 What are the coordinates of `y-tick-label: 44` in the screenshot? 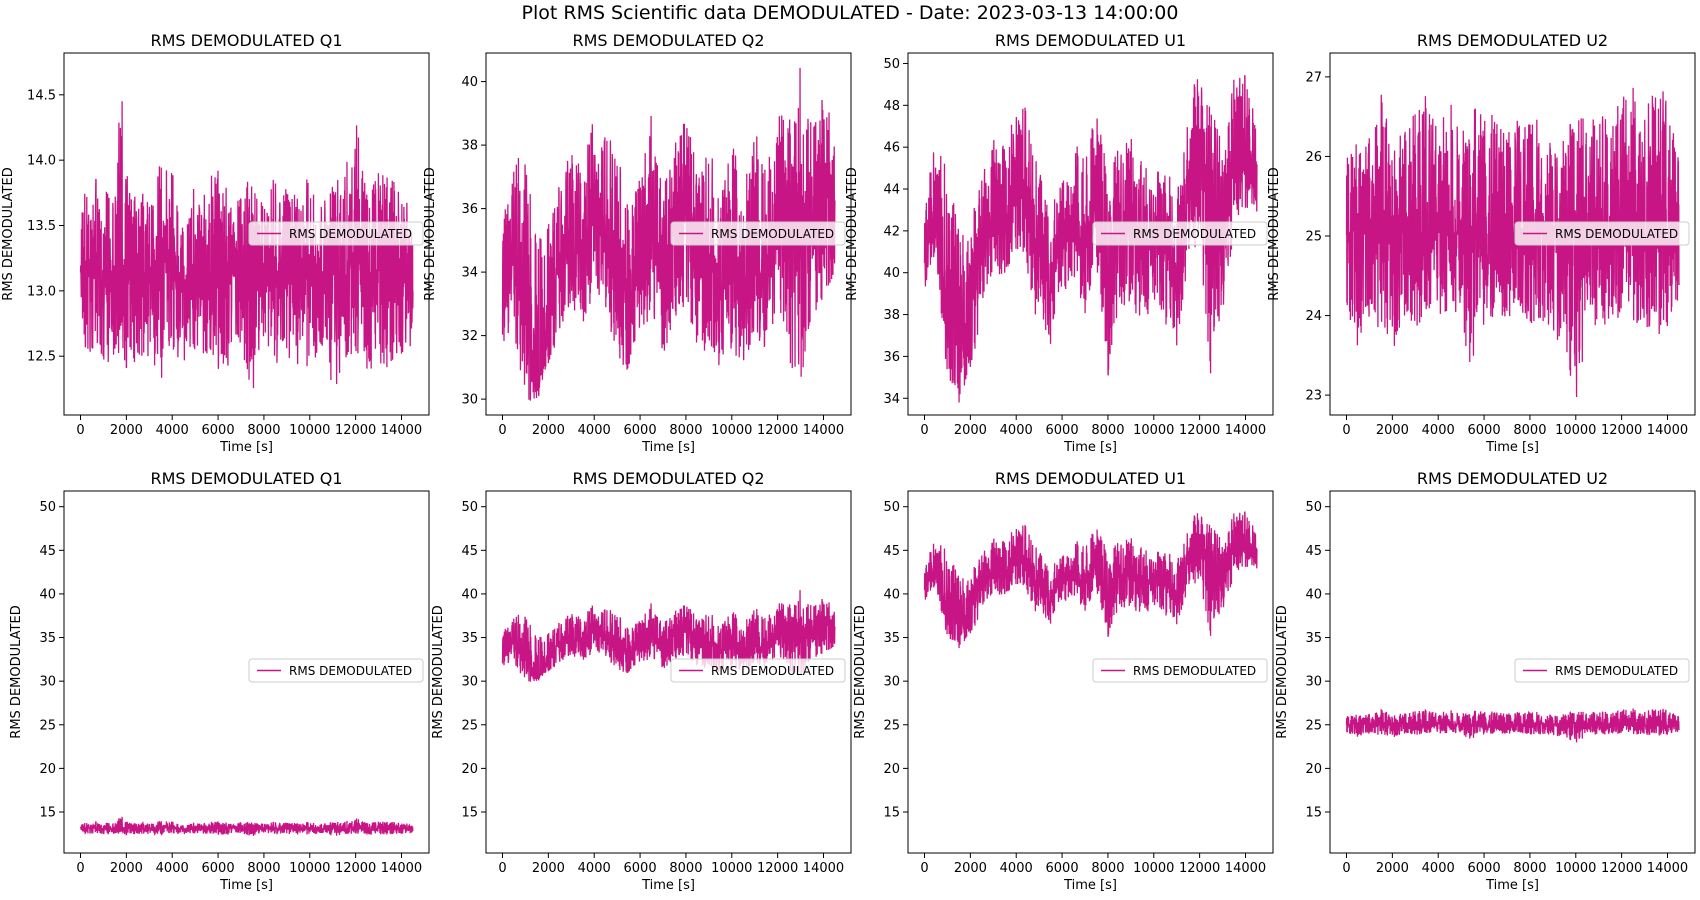 It's located at (891, 190).